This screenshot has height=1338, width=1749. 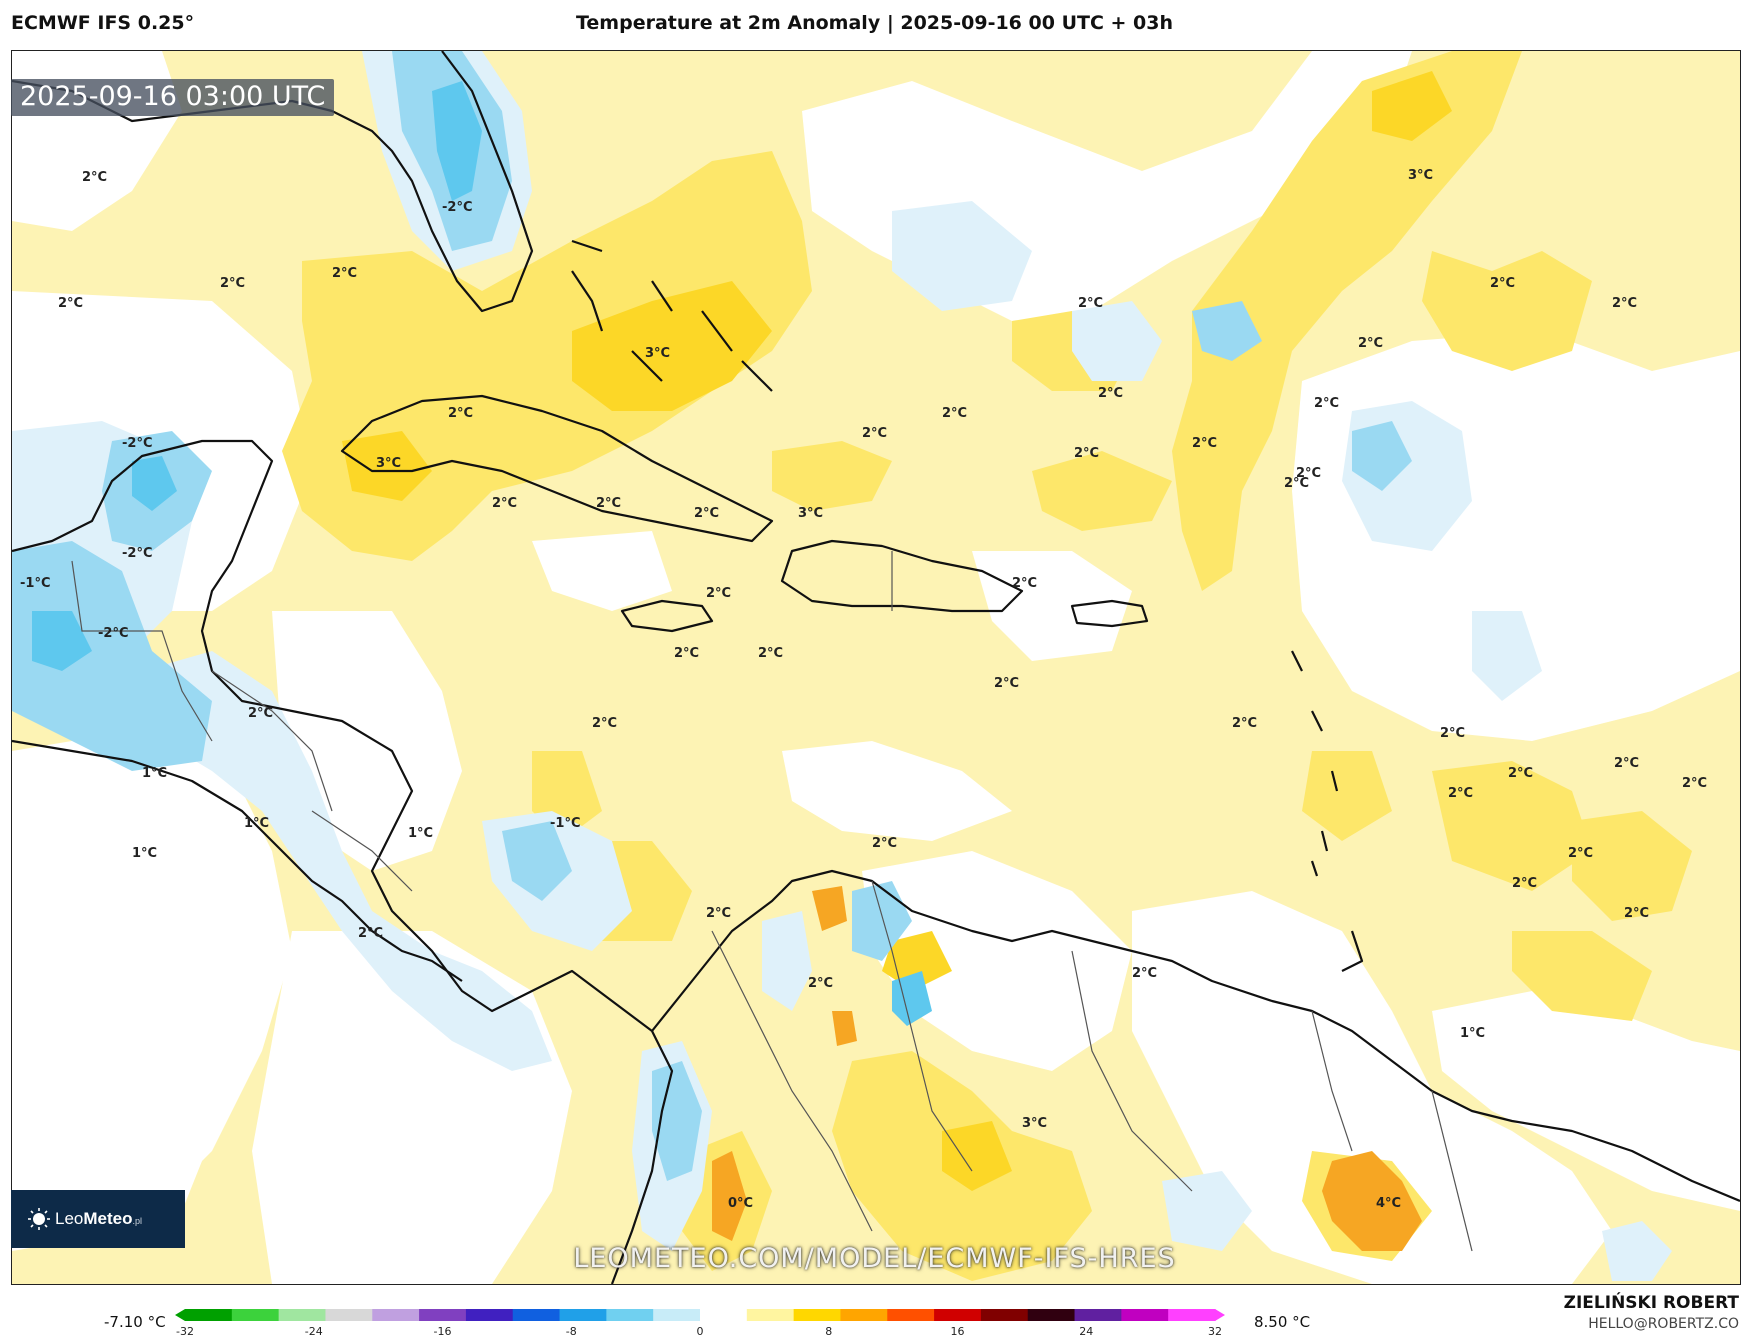 What do you see at coordinates (1067, 1068) in the screenshot?
I see `hot-anomaly-regions` at bounding box center [1067, 1068].